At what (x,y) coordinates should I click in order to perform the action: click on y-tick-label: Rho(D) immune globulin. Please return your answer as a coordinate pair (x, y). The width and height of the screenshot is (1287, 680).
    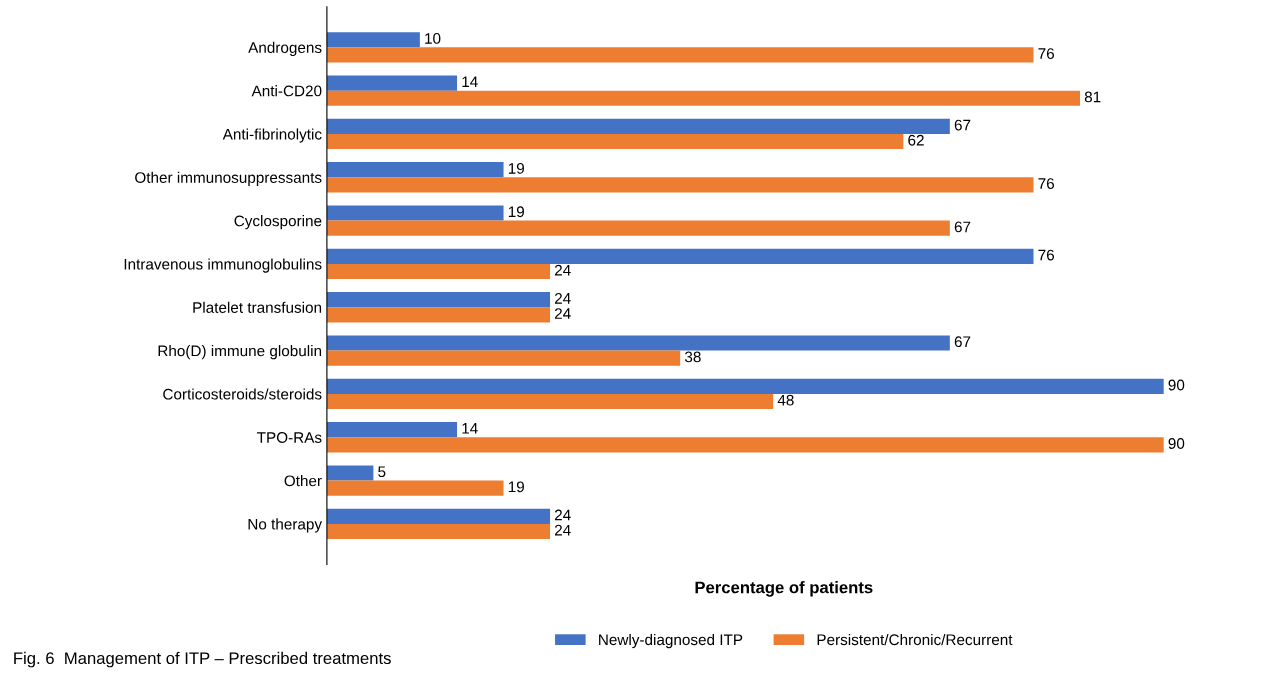
    Looking at the image, I should click on (240, 352).